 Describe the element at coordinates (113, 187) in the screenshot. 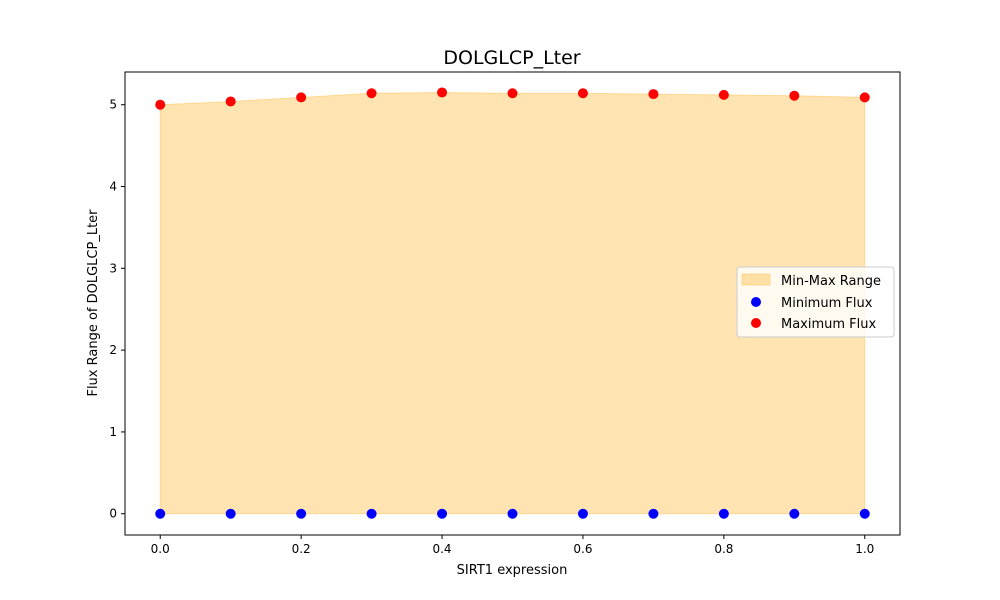

I see `y-tick-label: 4` at that location.